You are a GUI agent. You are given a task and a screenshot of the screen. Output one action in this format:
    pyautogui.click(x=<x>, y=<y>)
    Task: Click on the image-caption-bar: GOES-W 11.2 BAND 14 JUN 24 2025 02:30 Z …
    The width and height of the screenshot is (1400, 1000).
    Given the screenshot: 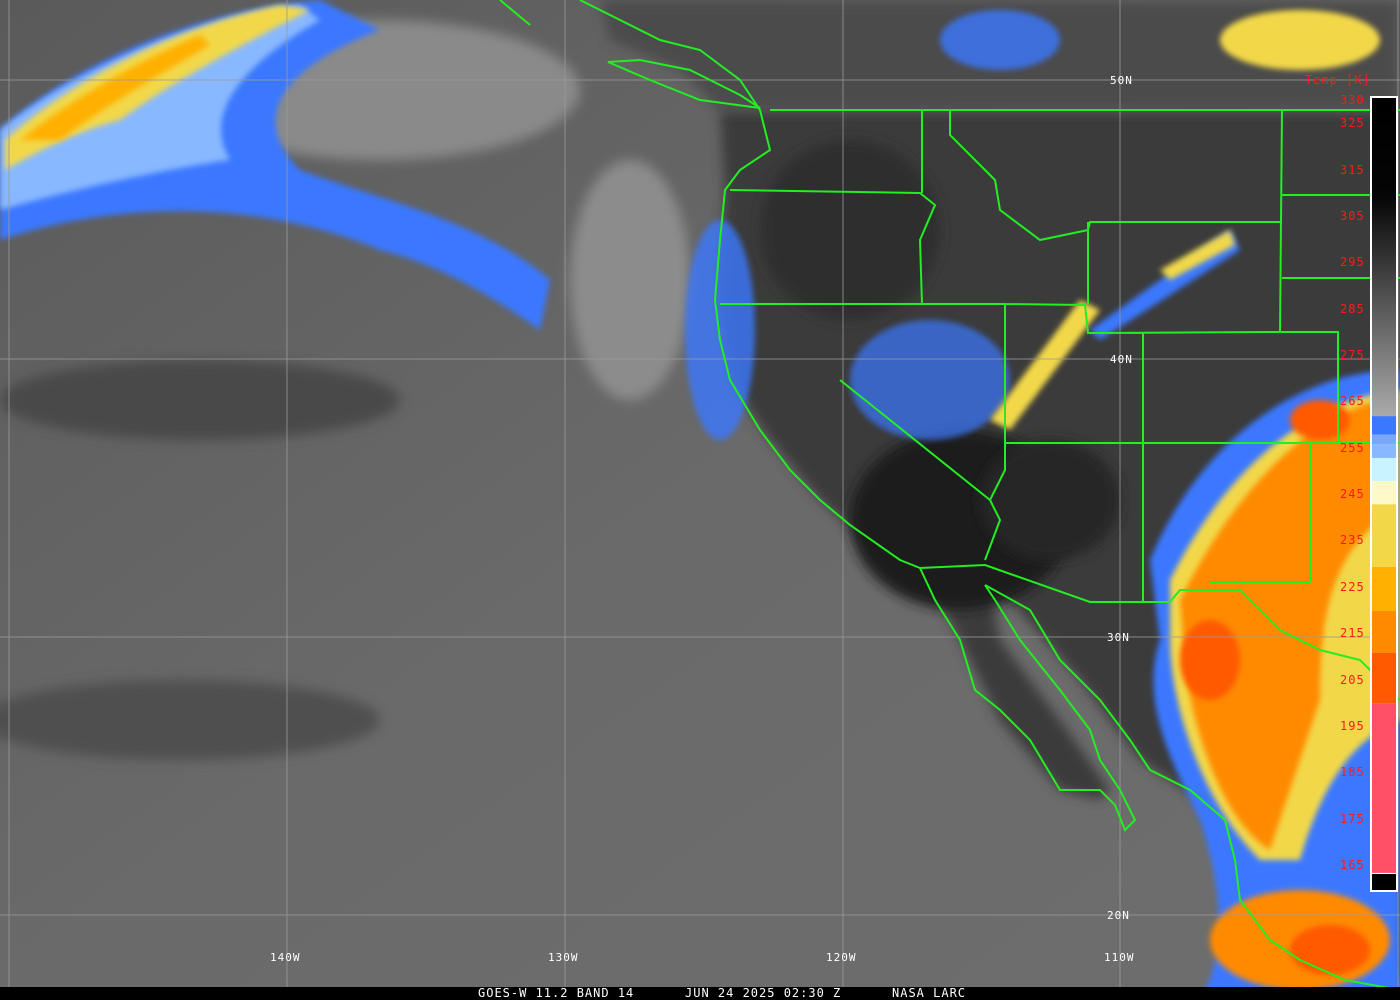 What is the action you would take?
    pyautogui.click(x=700, y=993)
    